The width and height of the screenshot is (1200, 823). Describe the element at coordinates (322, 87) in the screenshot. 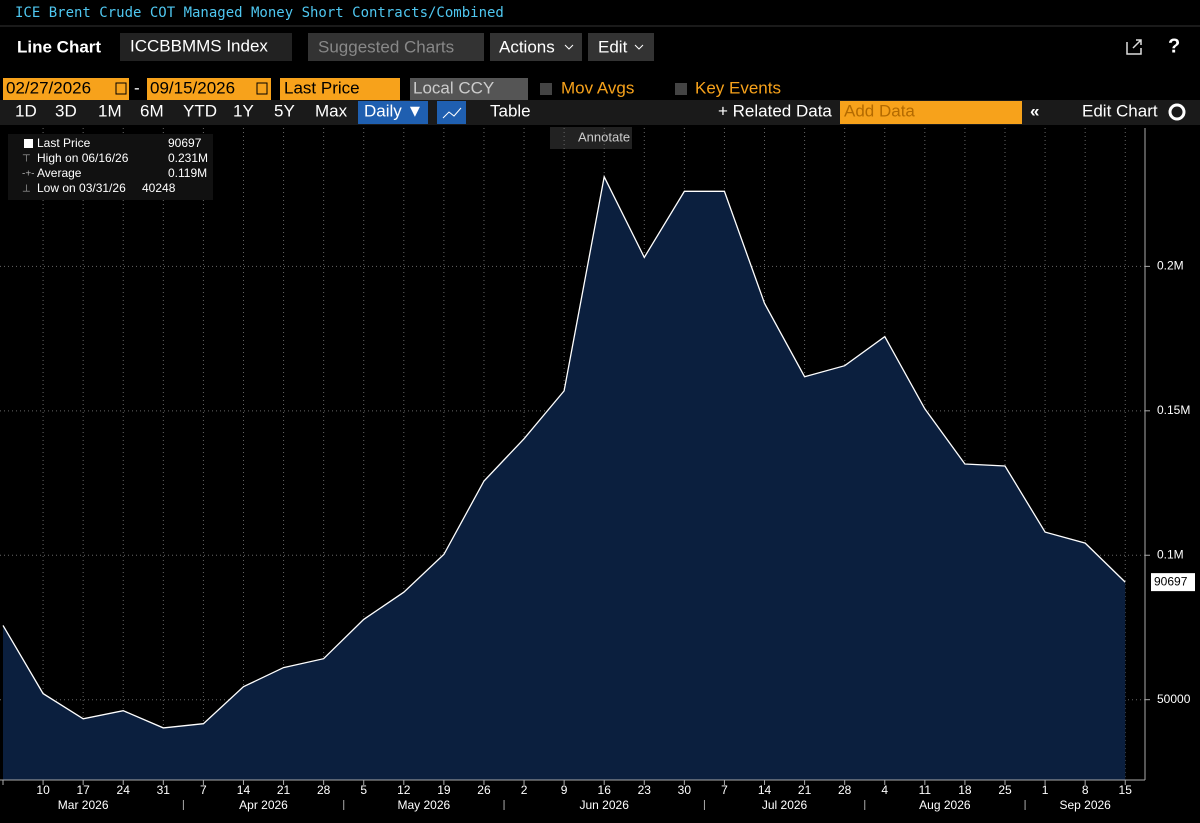

I see `field: Last Price` at that location.